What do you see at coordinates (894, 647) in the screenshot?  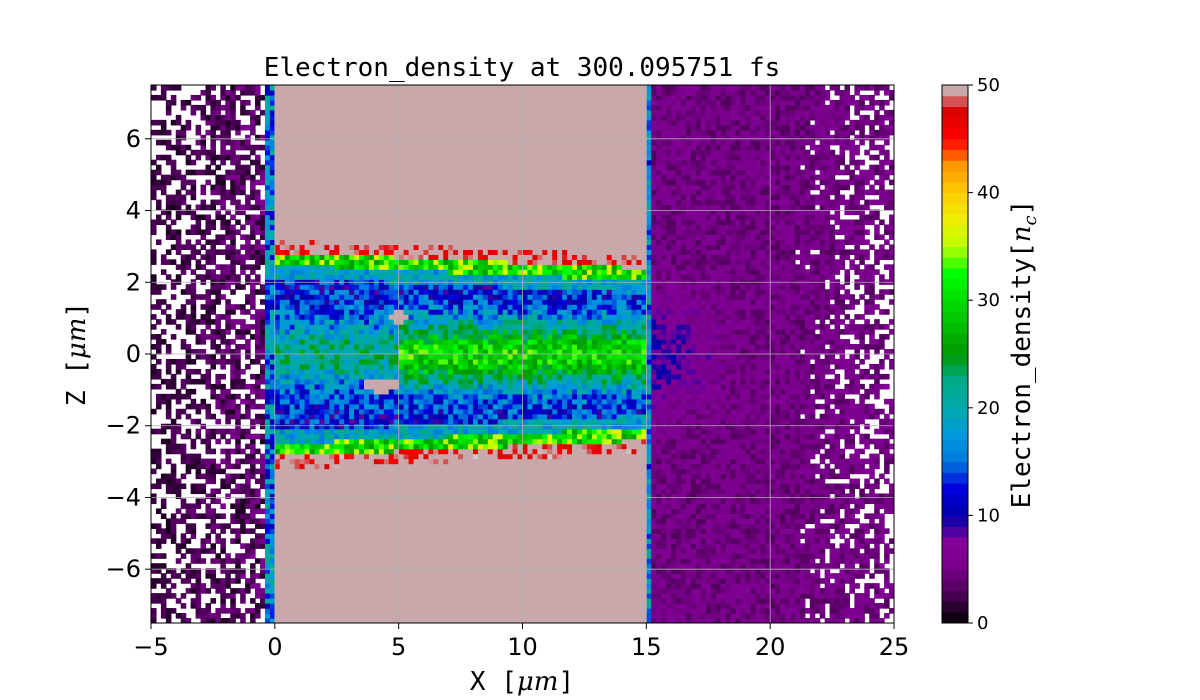 I see `x-tick-label: 25` at bounding box center [894, 647].